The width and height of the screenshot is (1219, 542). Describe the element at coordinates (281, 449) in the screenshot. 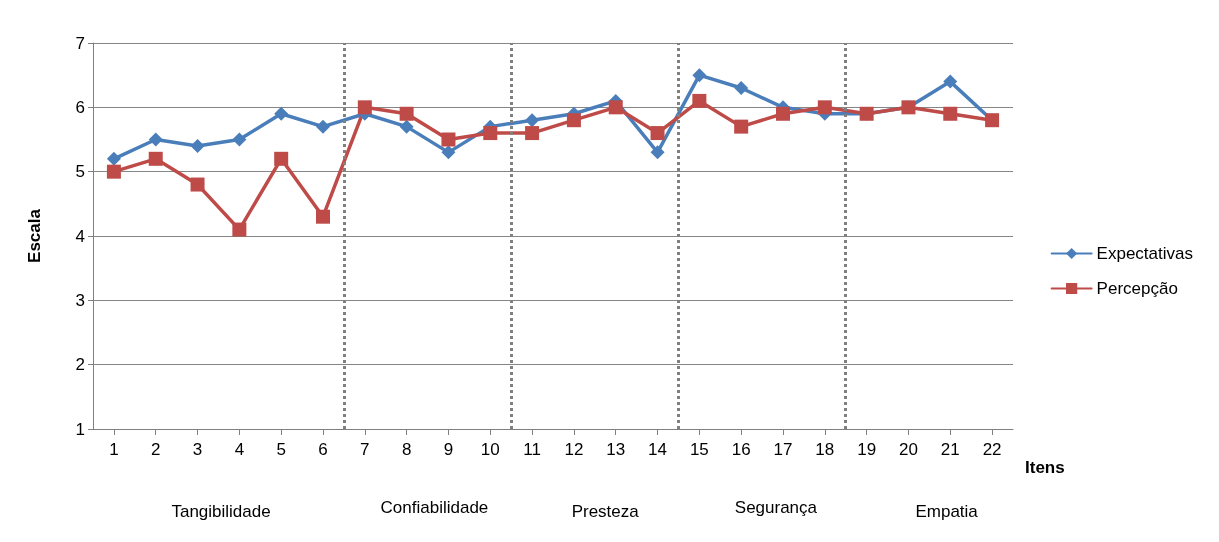

I see `x-tick-label: 5` at that location.